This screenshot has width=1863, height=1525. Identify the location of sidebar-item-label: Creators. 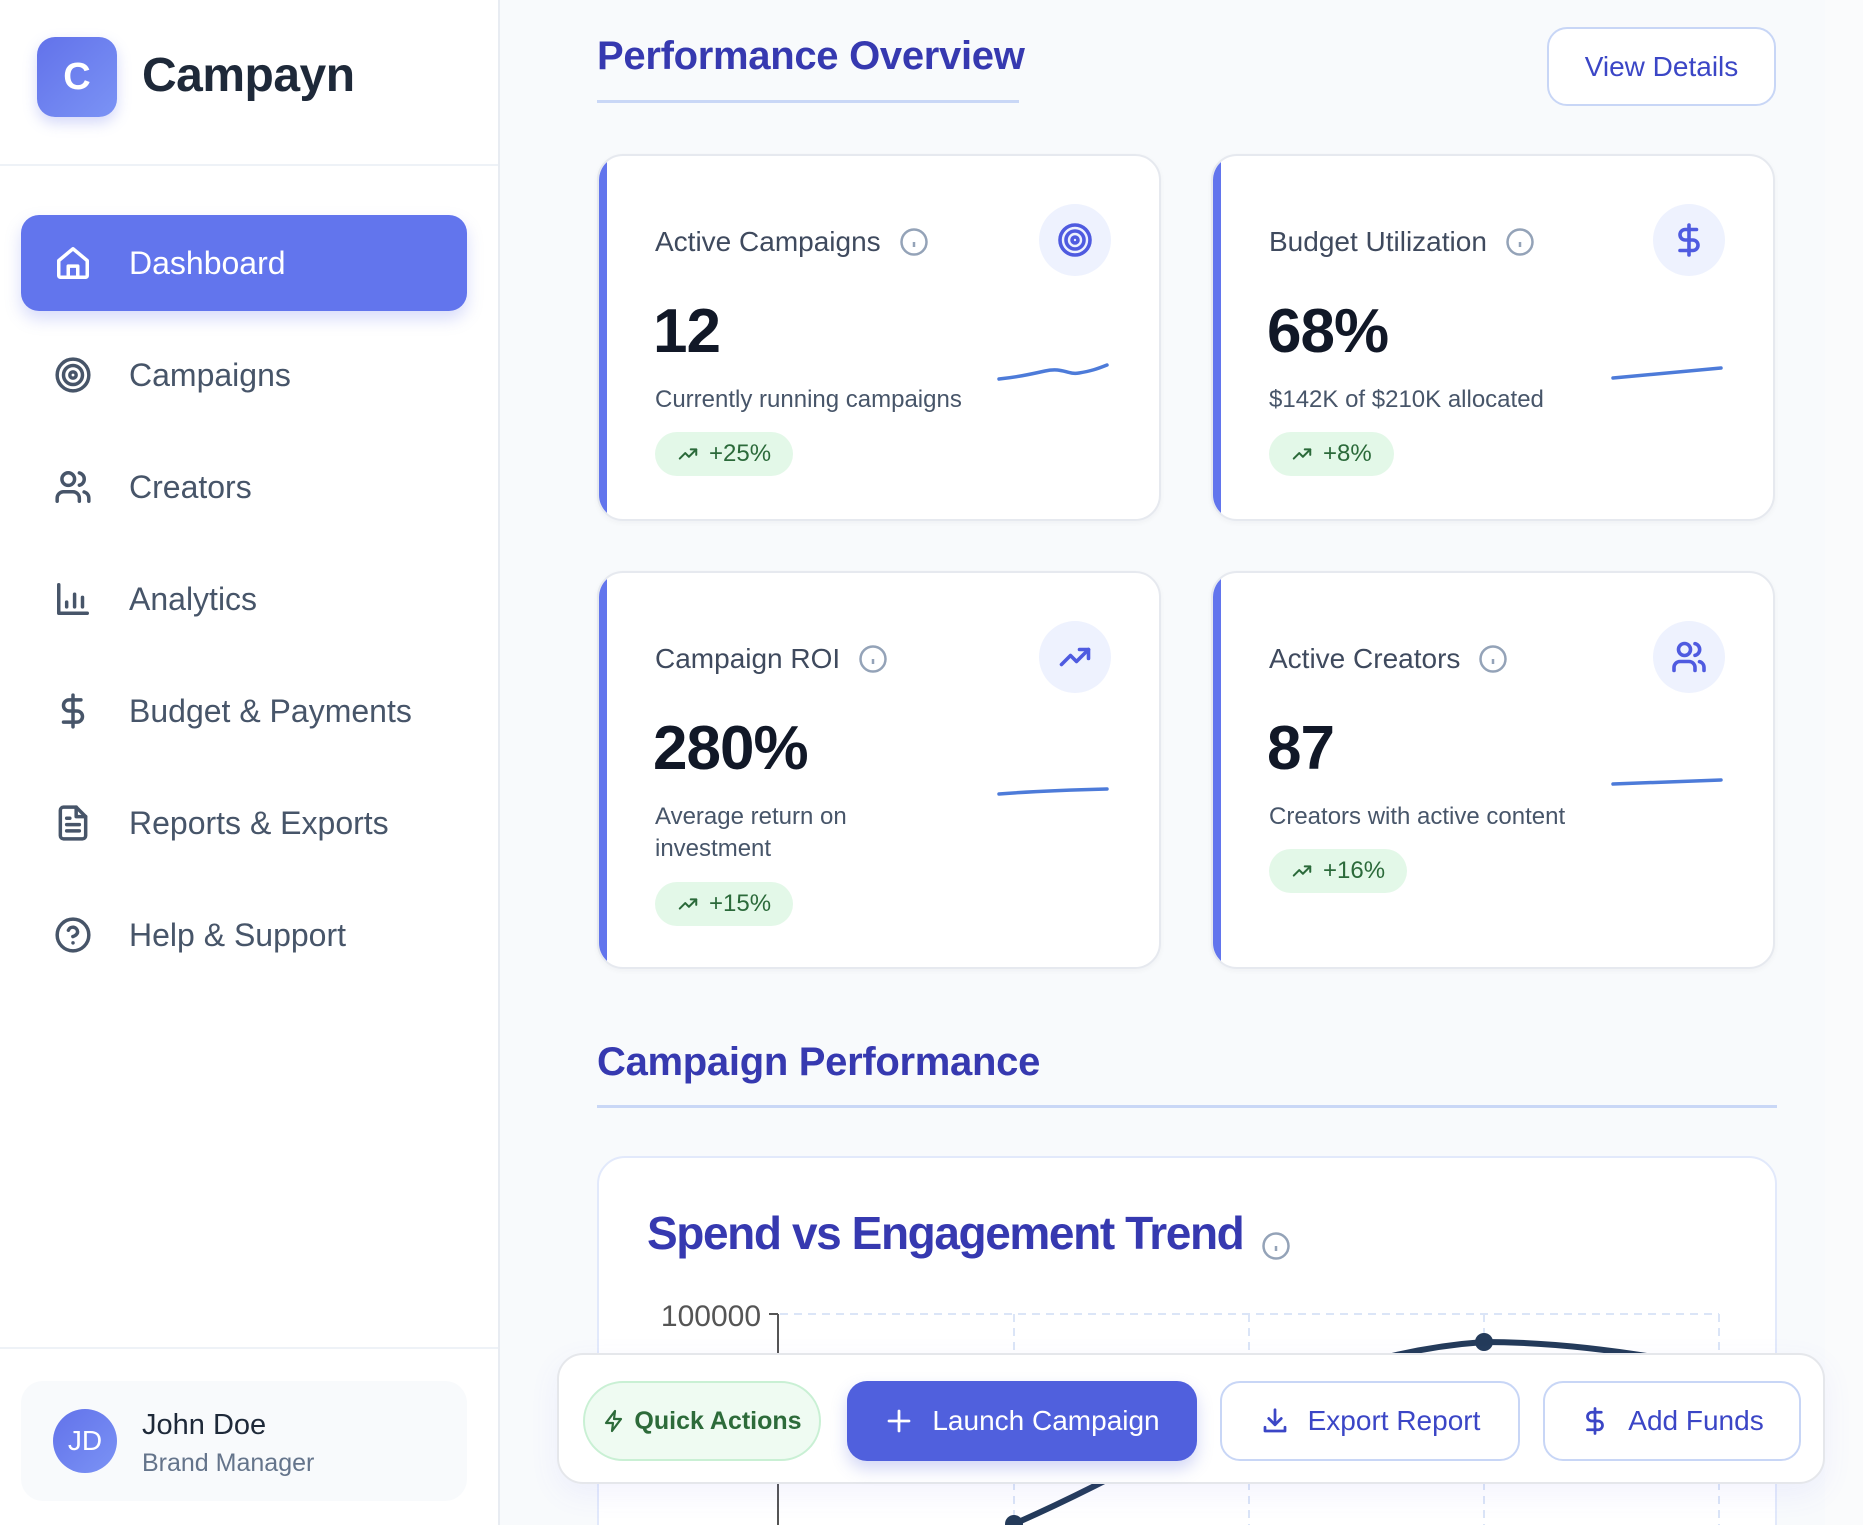
(190, 486).